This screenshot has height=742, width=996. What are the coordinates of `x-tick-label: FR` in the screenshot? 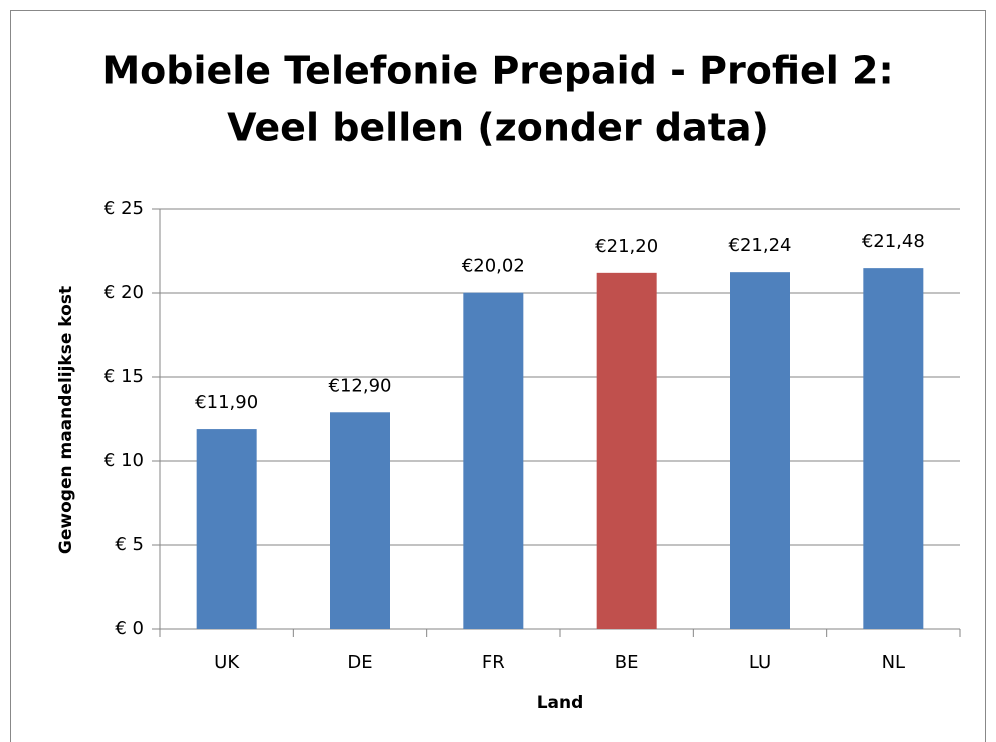 It's located at (493, 662).